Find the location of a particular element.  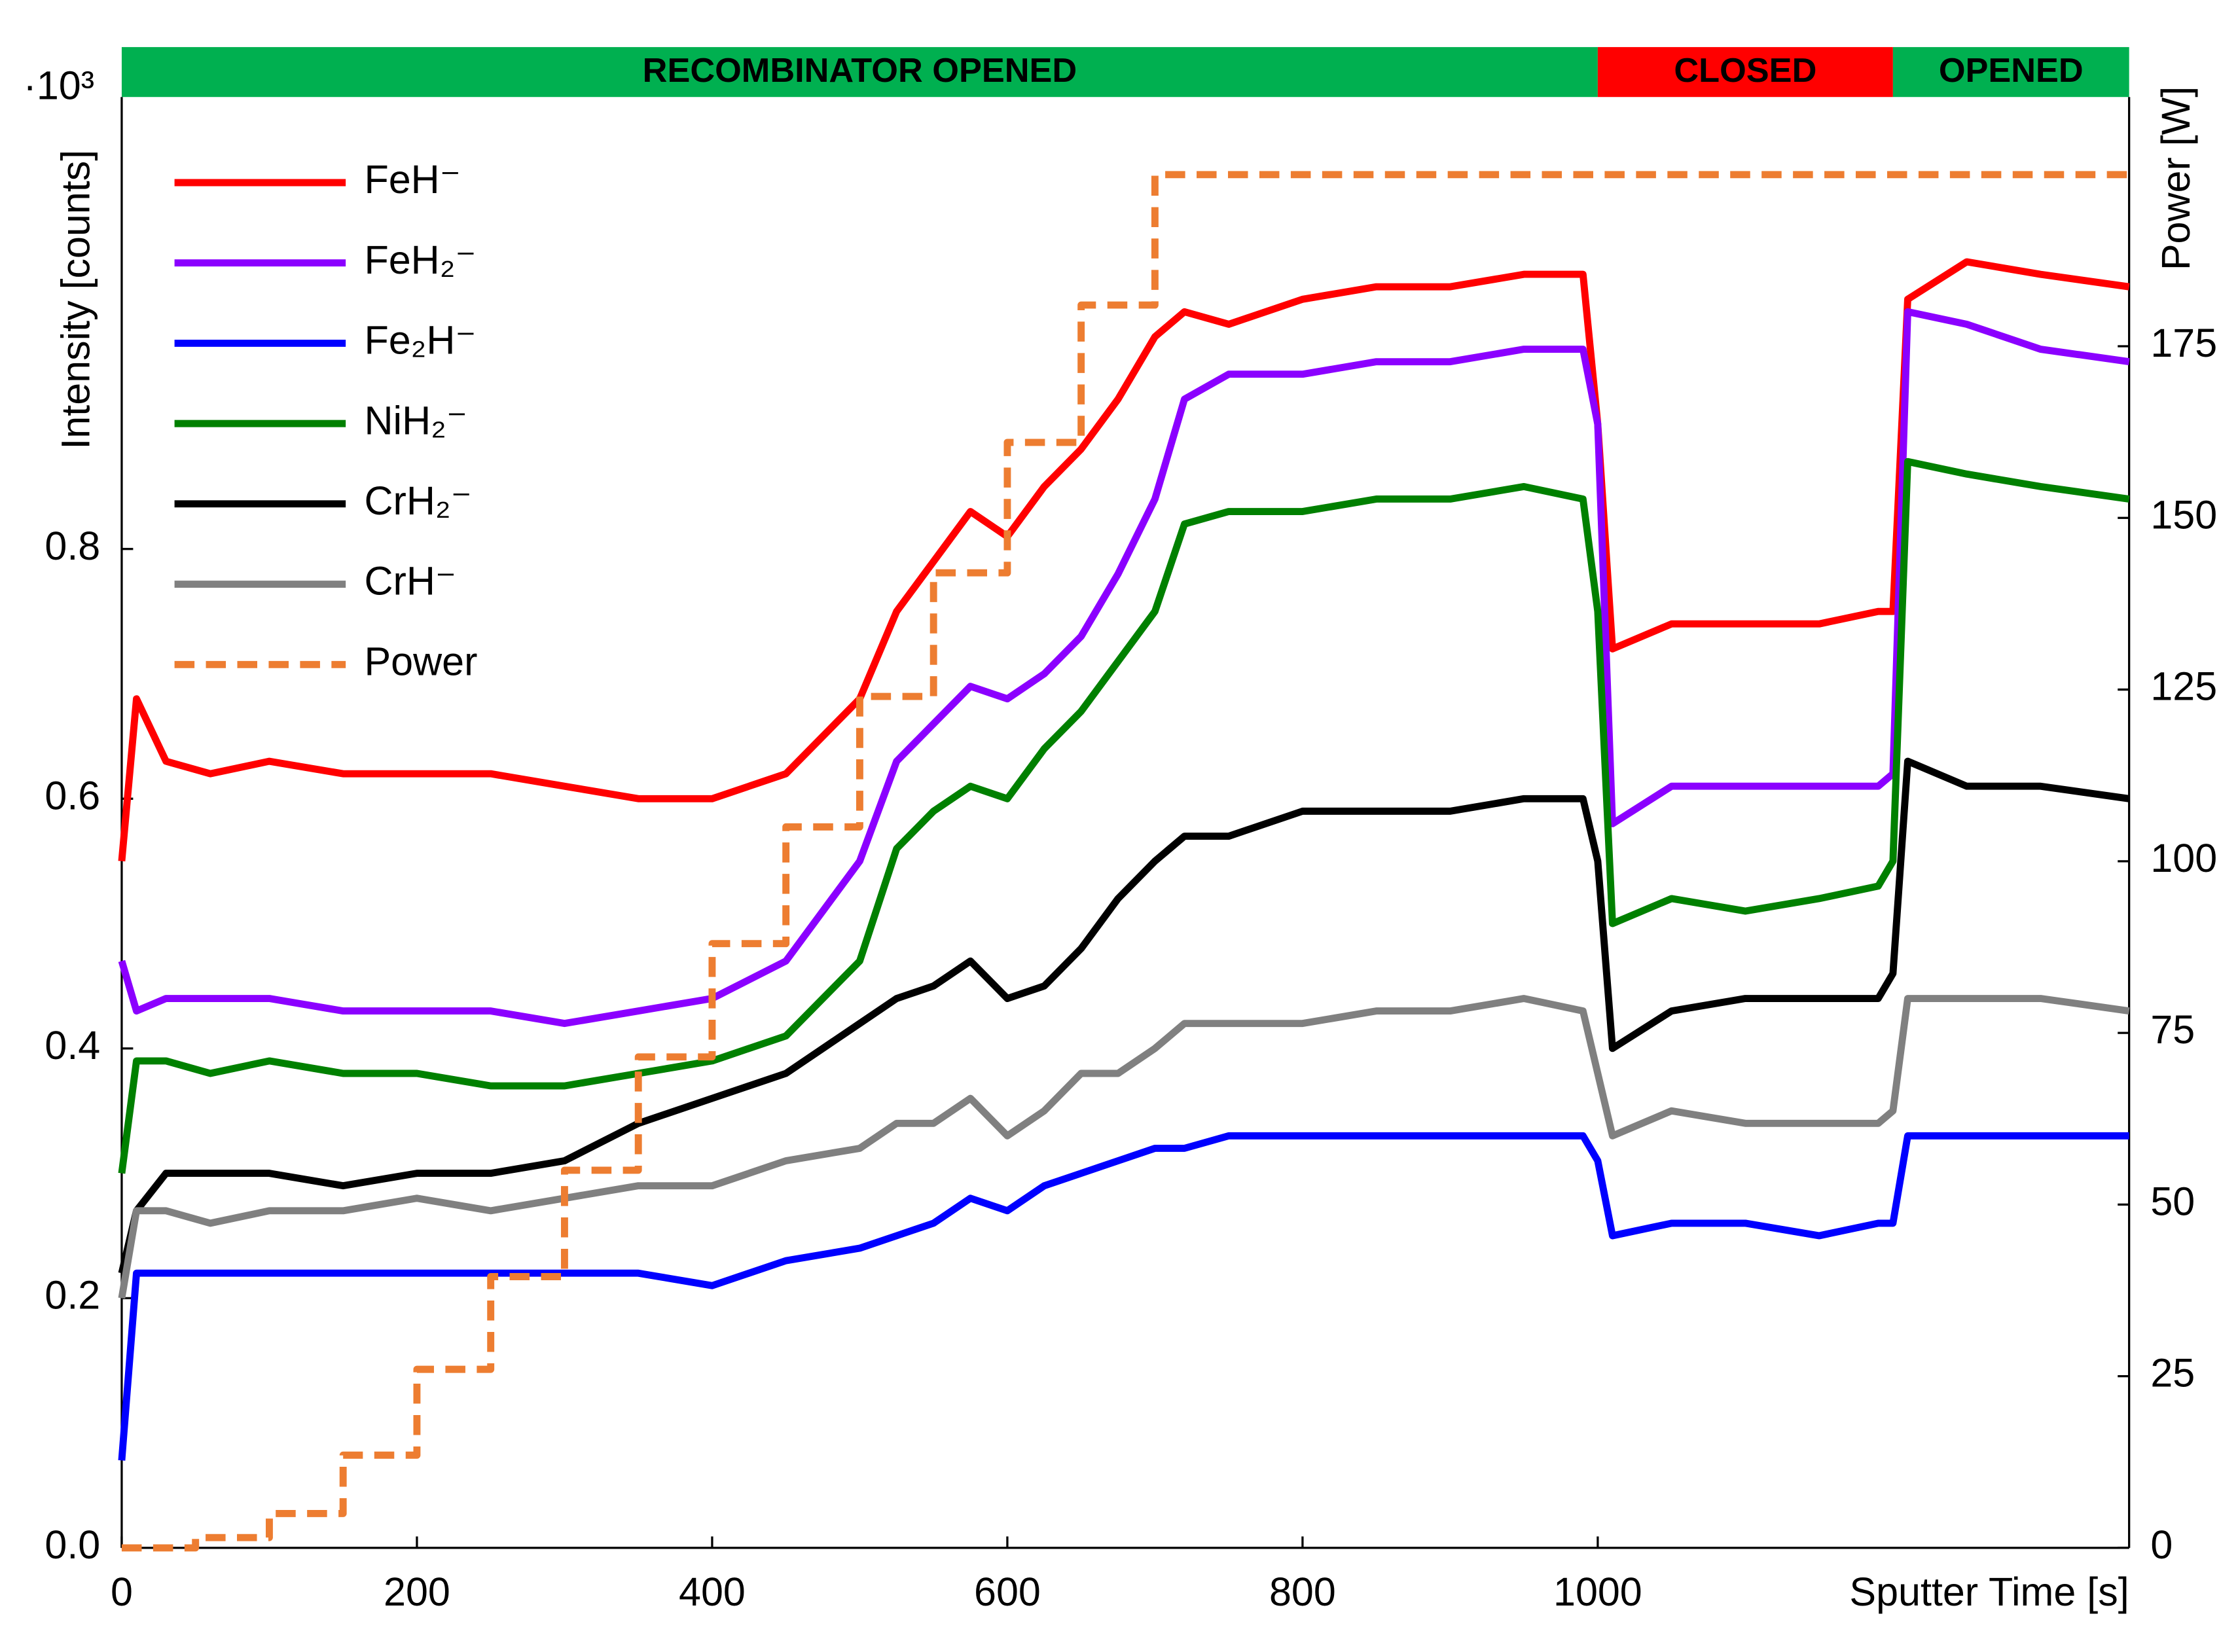

y2-tick-label: 0 is located at coordinates (2161, 1544).